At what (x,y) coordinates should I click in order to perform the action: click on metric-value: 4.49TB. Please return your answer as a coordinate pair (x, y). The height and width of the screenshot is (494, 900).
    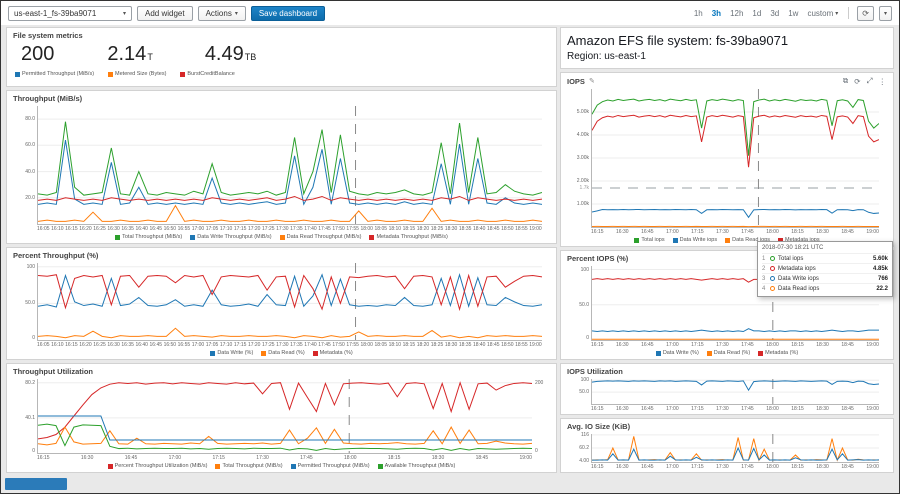
    Looking at the image, I should click on (230, 54).